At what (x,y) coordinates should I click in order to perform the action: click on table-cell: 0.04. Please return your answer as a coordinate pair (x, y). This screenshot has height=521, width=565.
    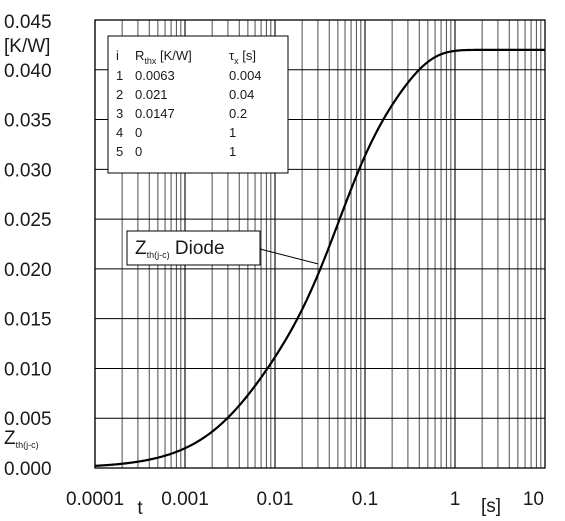
    Looking at the image, I should click on (241, 94).